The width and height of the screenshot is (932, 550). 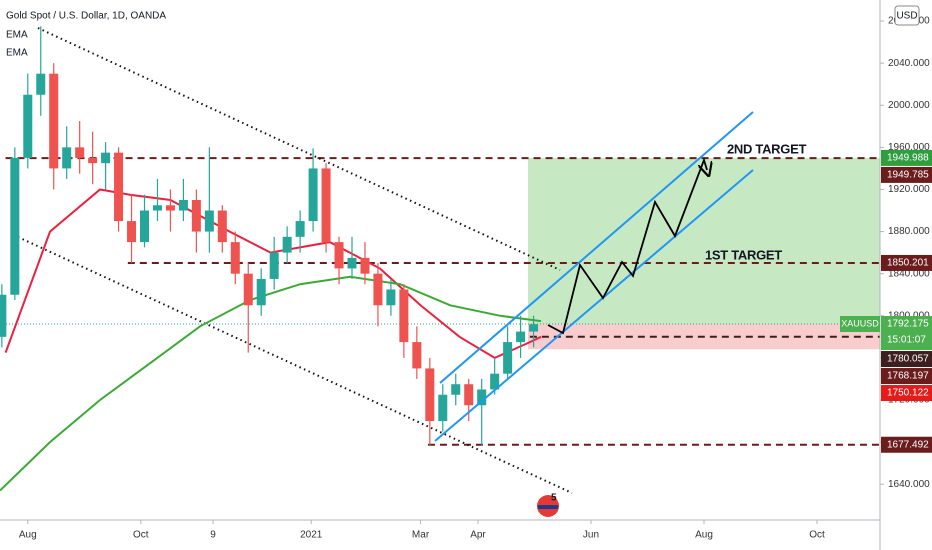 I want to click on price-label: 1850.201, so click(x=908, y=263).